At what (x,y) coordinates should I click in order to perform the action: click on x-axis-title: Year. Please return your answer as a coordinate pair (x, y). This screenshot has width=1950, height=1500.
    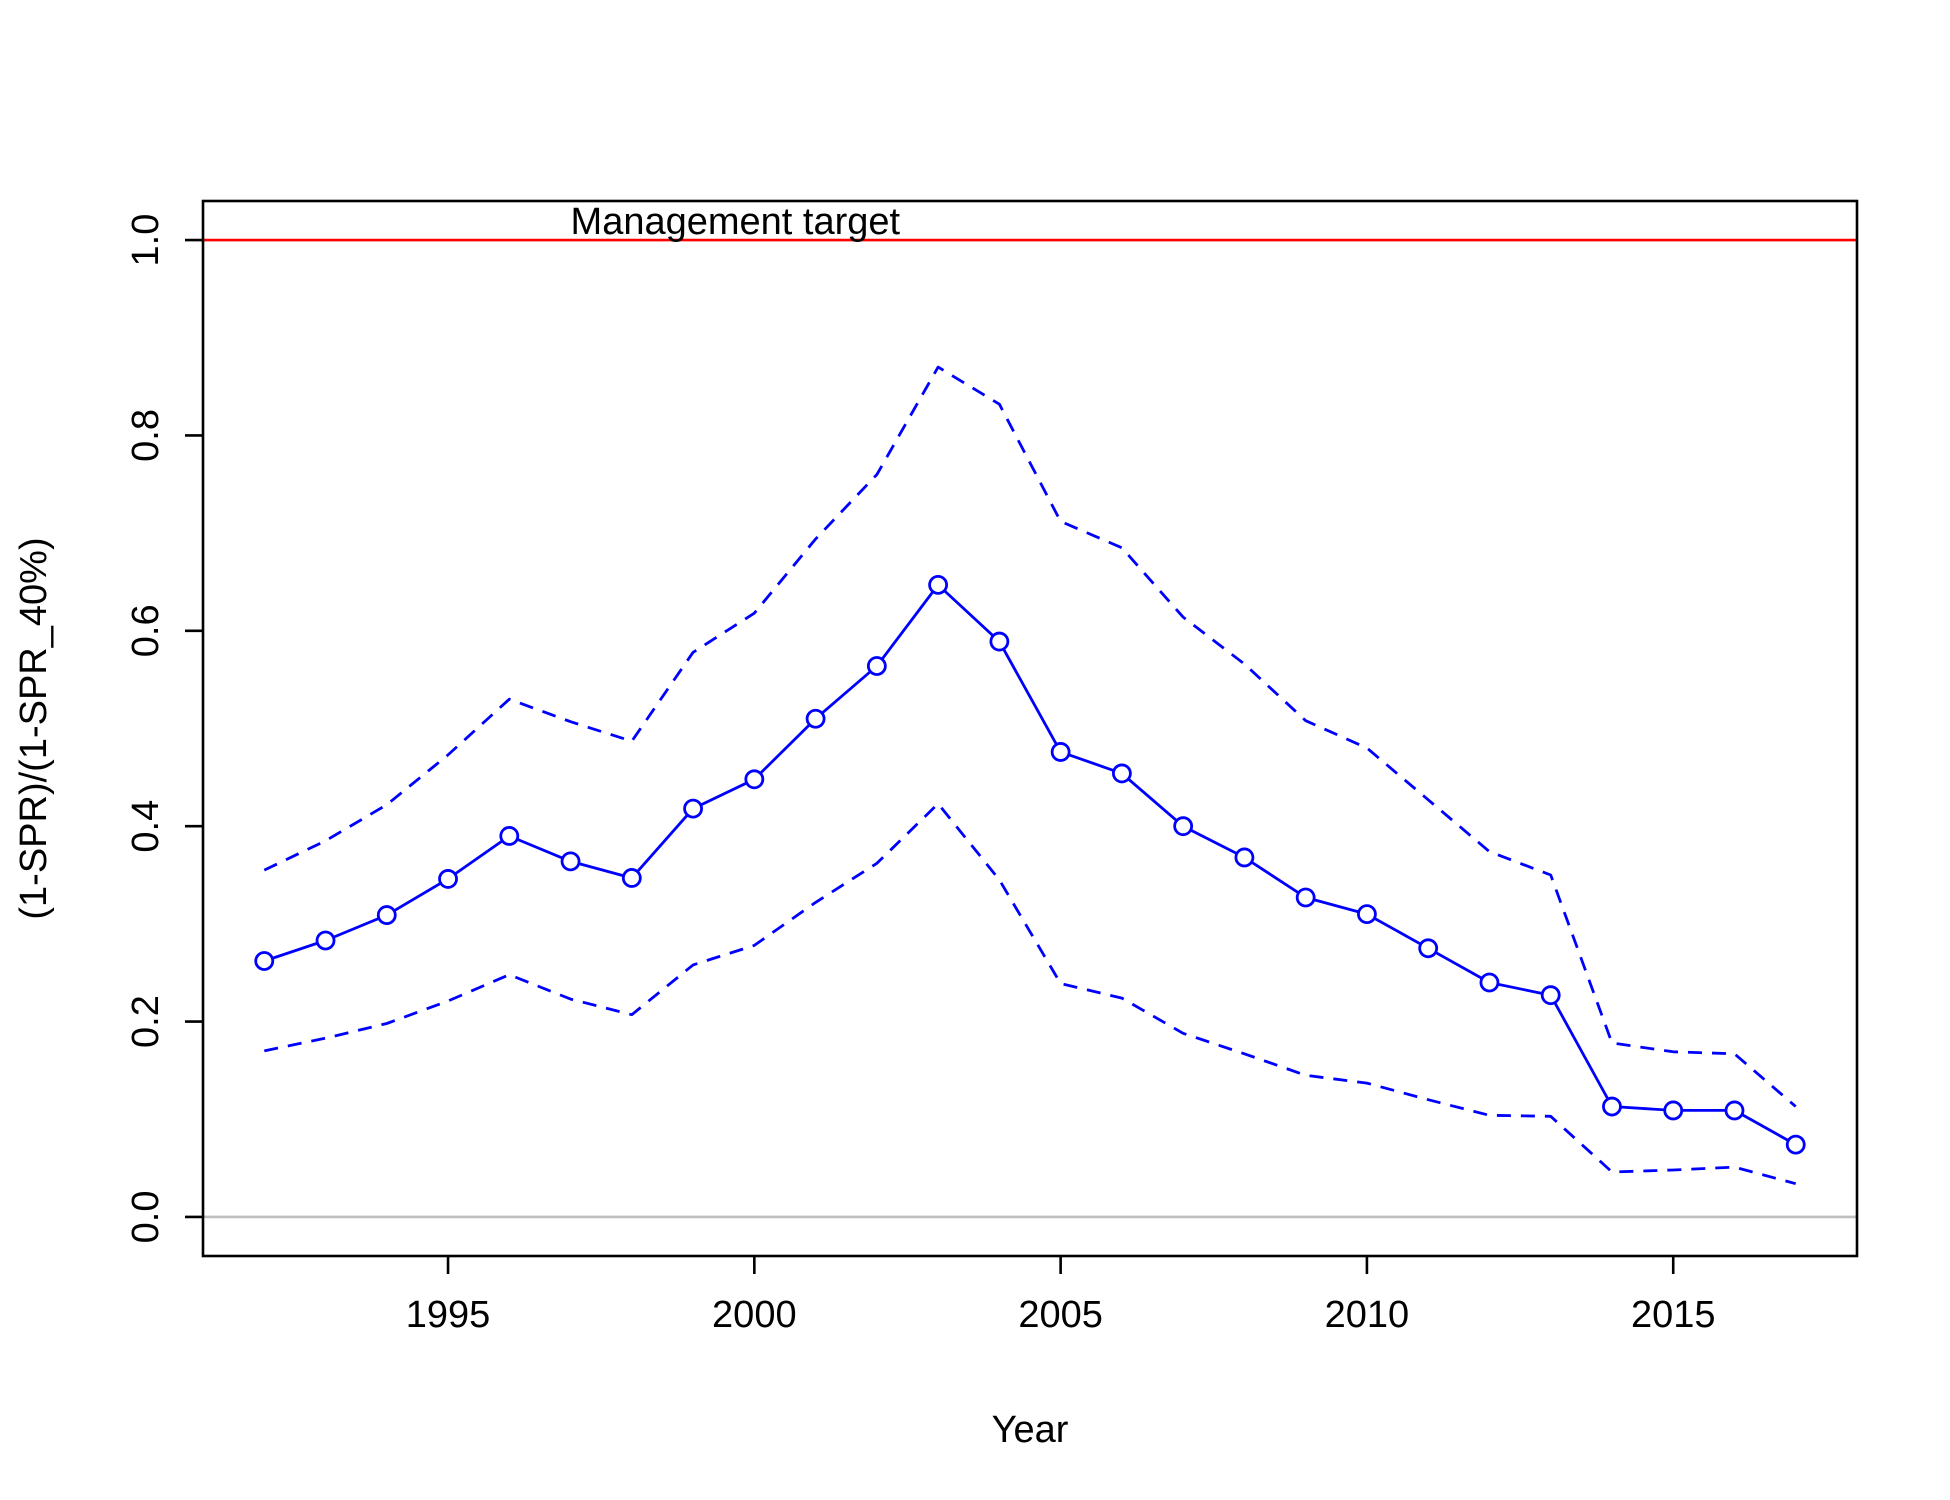
    Looking at the image, I should click on (1030, 1430).